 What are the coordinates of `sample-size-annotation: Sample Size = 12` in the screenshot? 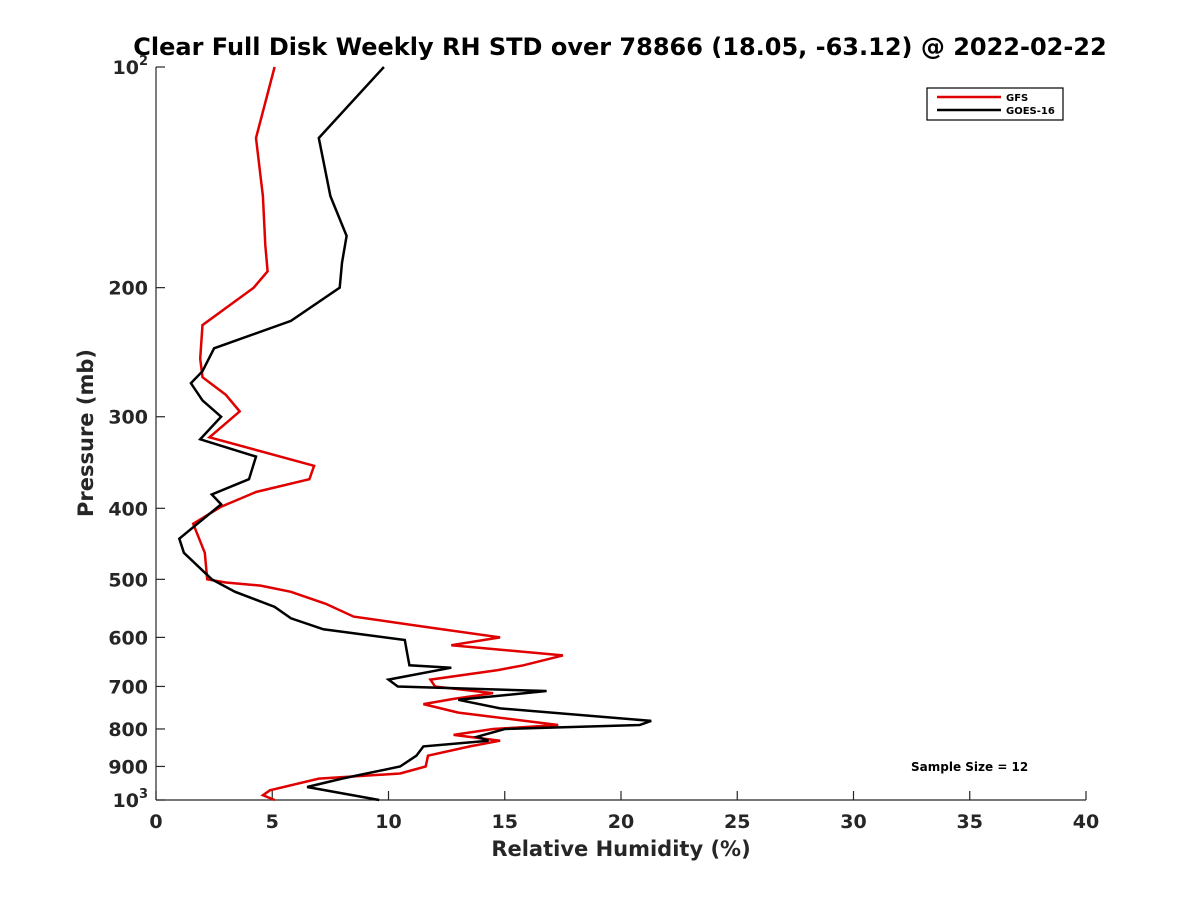 It's located at (969, 767).